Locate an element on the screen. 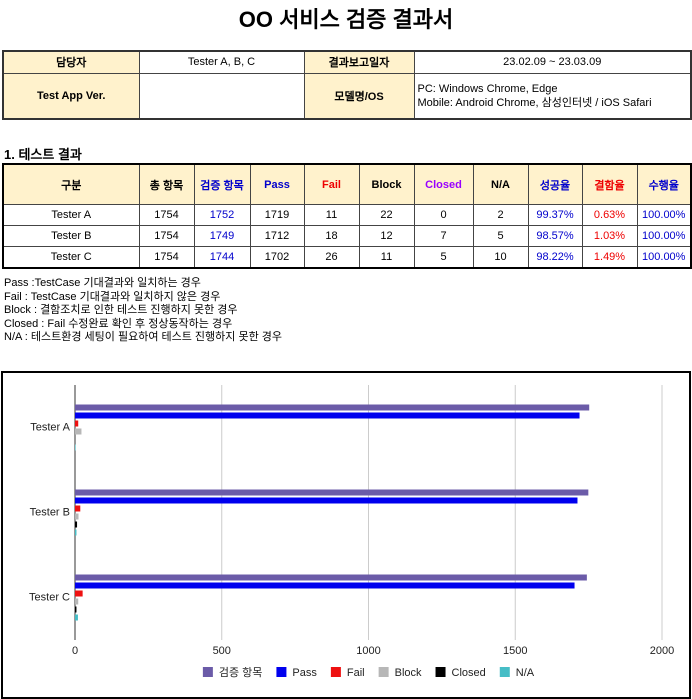 The image size is (692, 699). header-cell: 검증 항목 is located at coordinates (222, 184).